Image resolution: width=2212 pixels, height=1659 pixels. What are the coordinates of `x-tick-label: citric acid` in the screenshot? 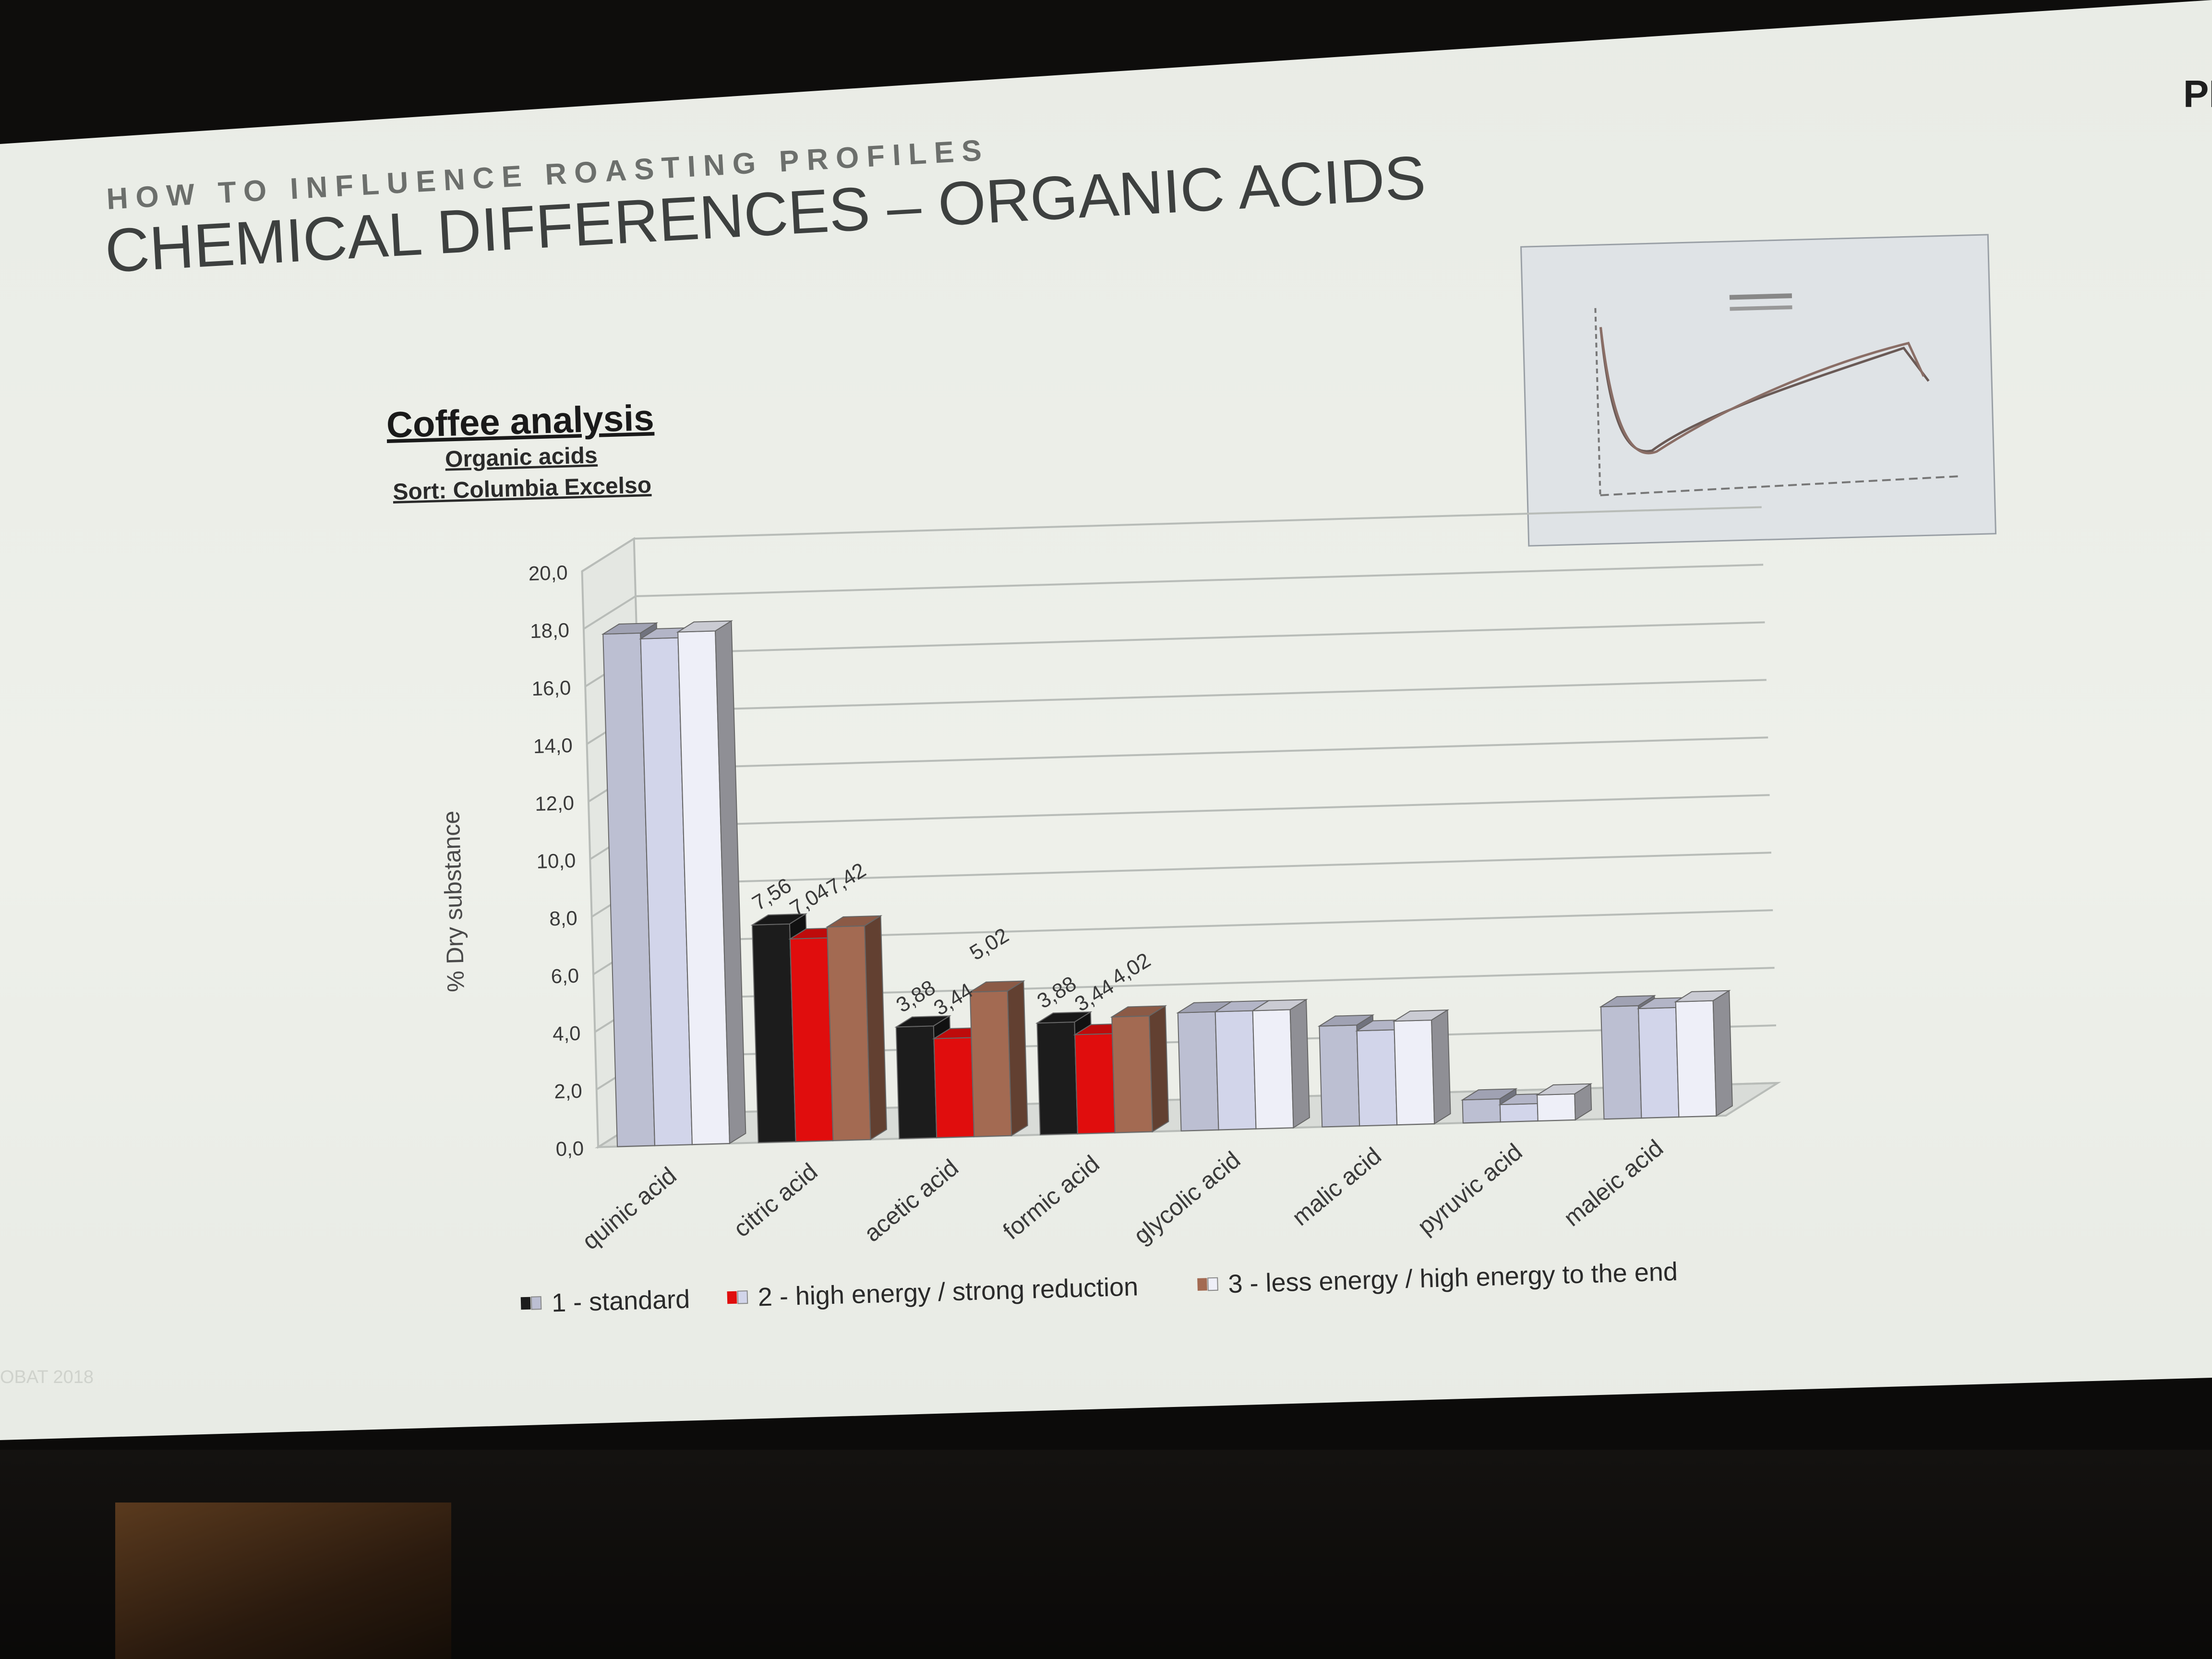 It's located at (775, 1200).